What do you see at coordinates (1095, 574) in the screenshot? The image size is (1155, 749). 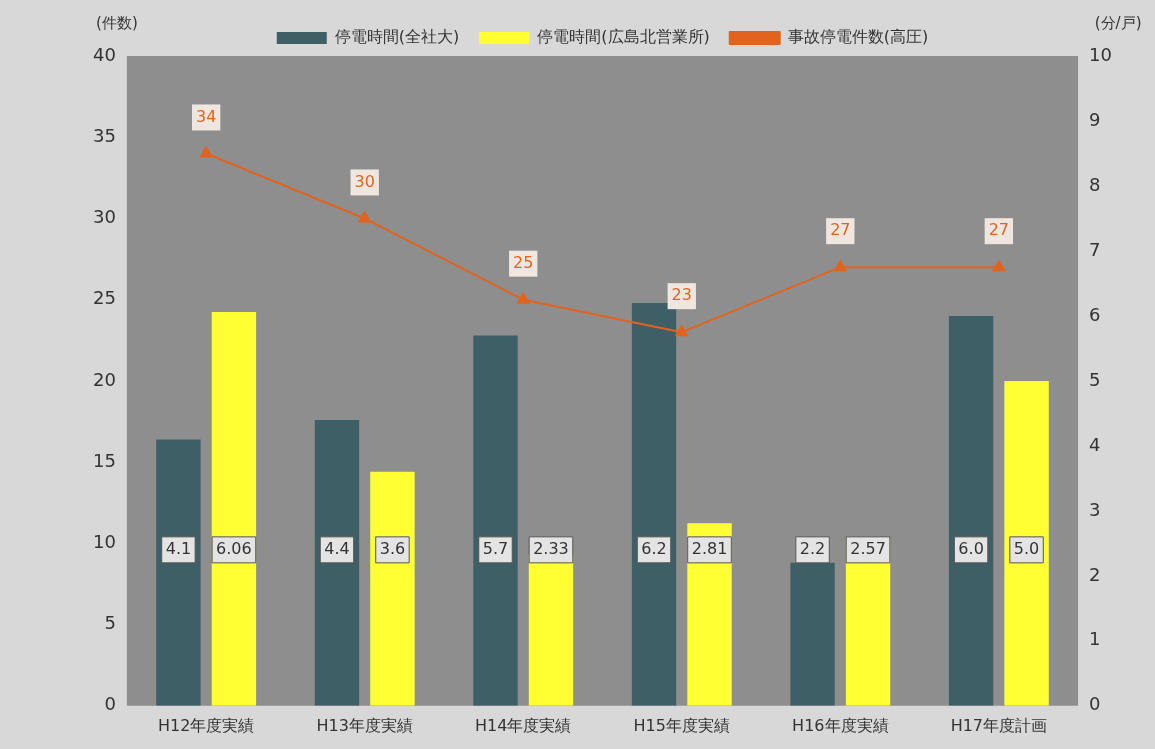 I see `y2-tick-label: 2` at bounding box center [1095, 574].